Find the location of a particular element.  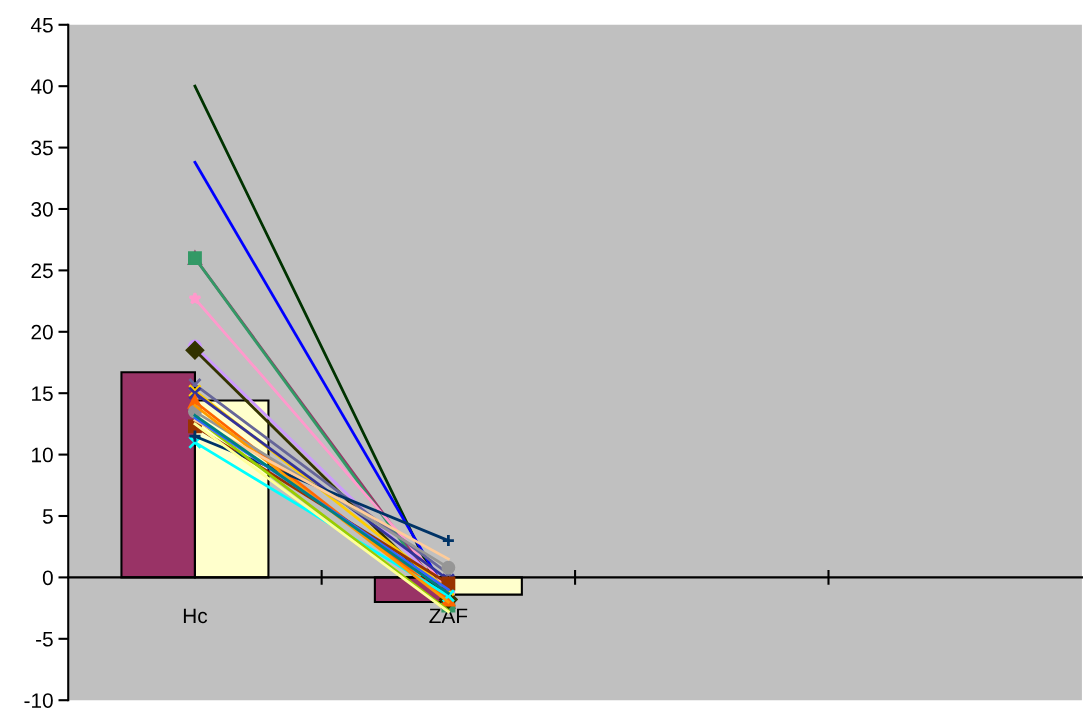

y-tick-label: 30 is located at coordinates (42, 209).